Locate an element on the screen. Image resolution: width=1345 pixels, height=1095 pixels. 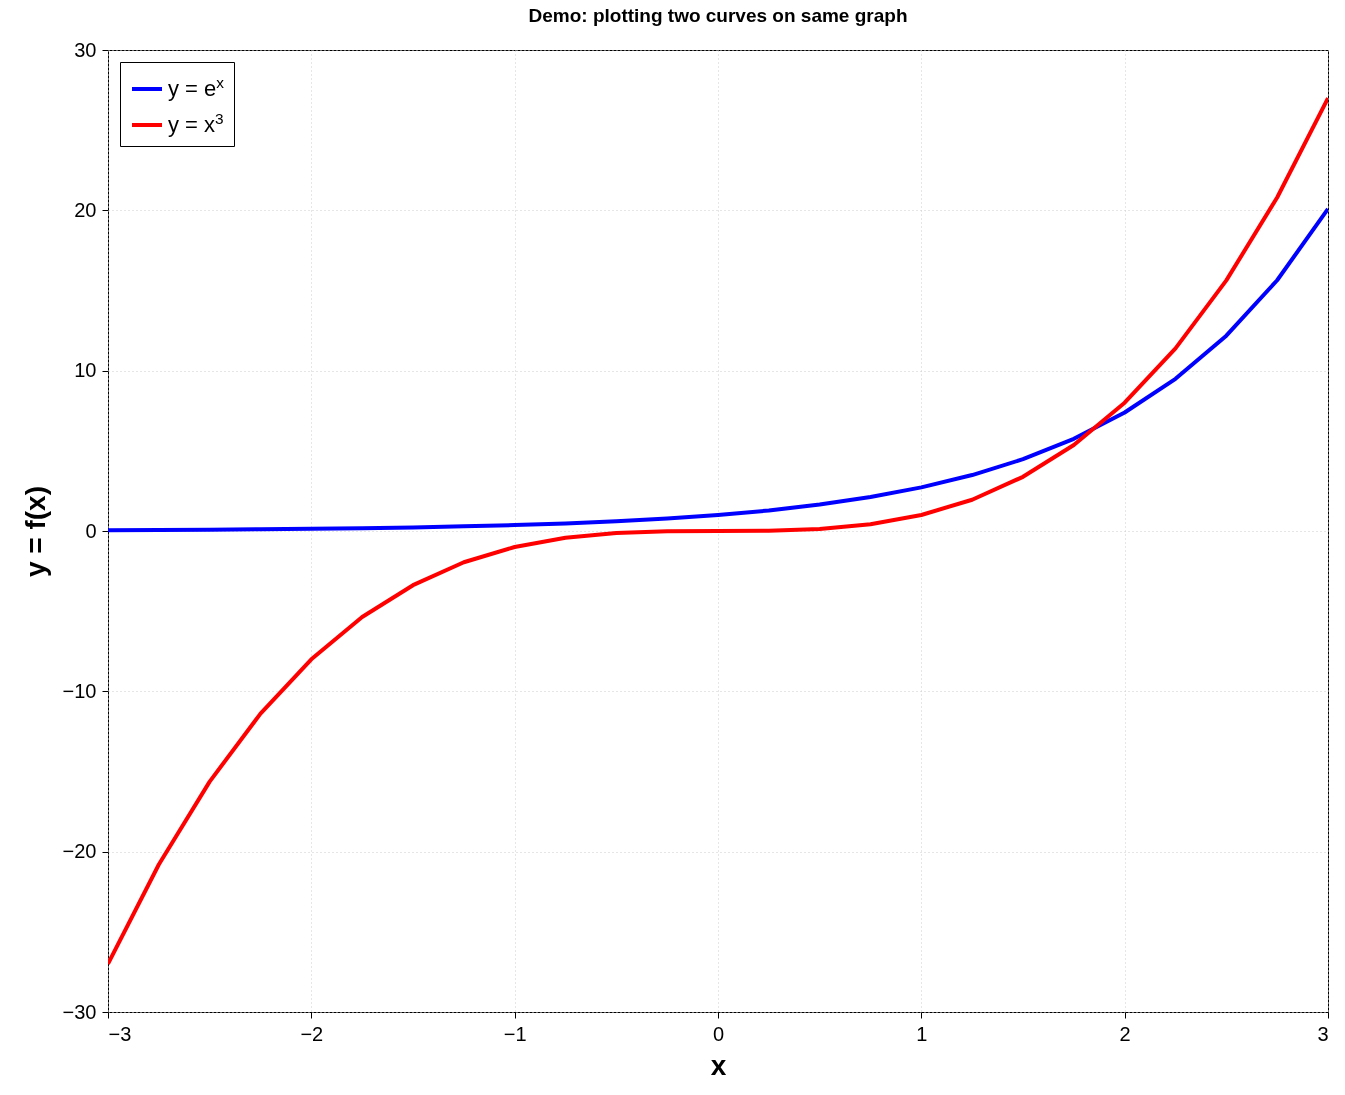
x-tick-label: 3 is located at coordinates (1323, 1033).